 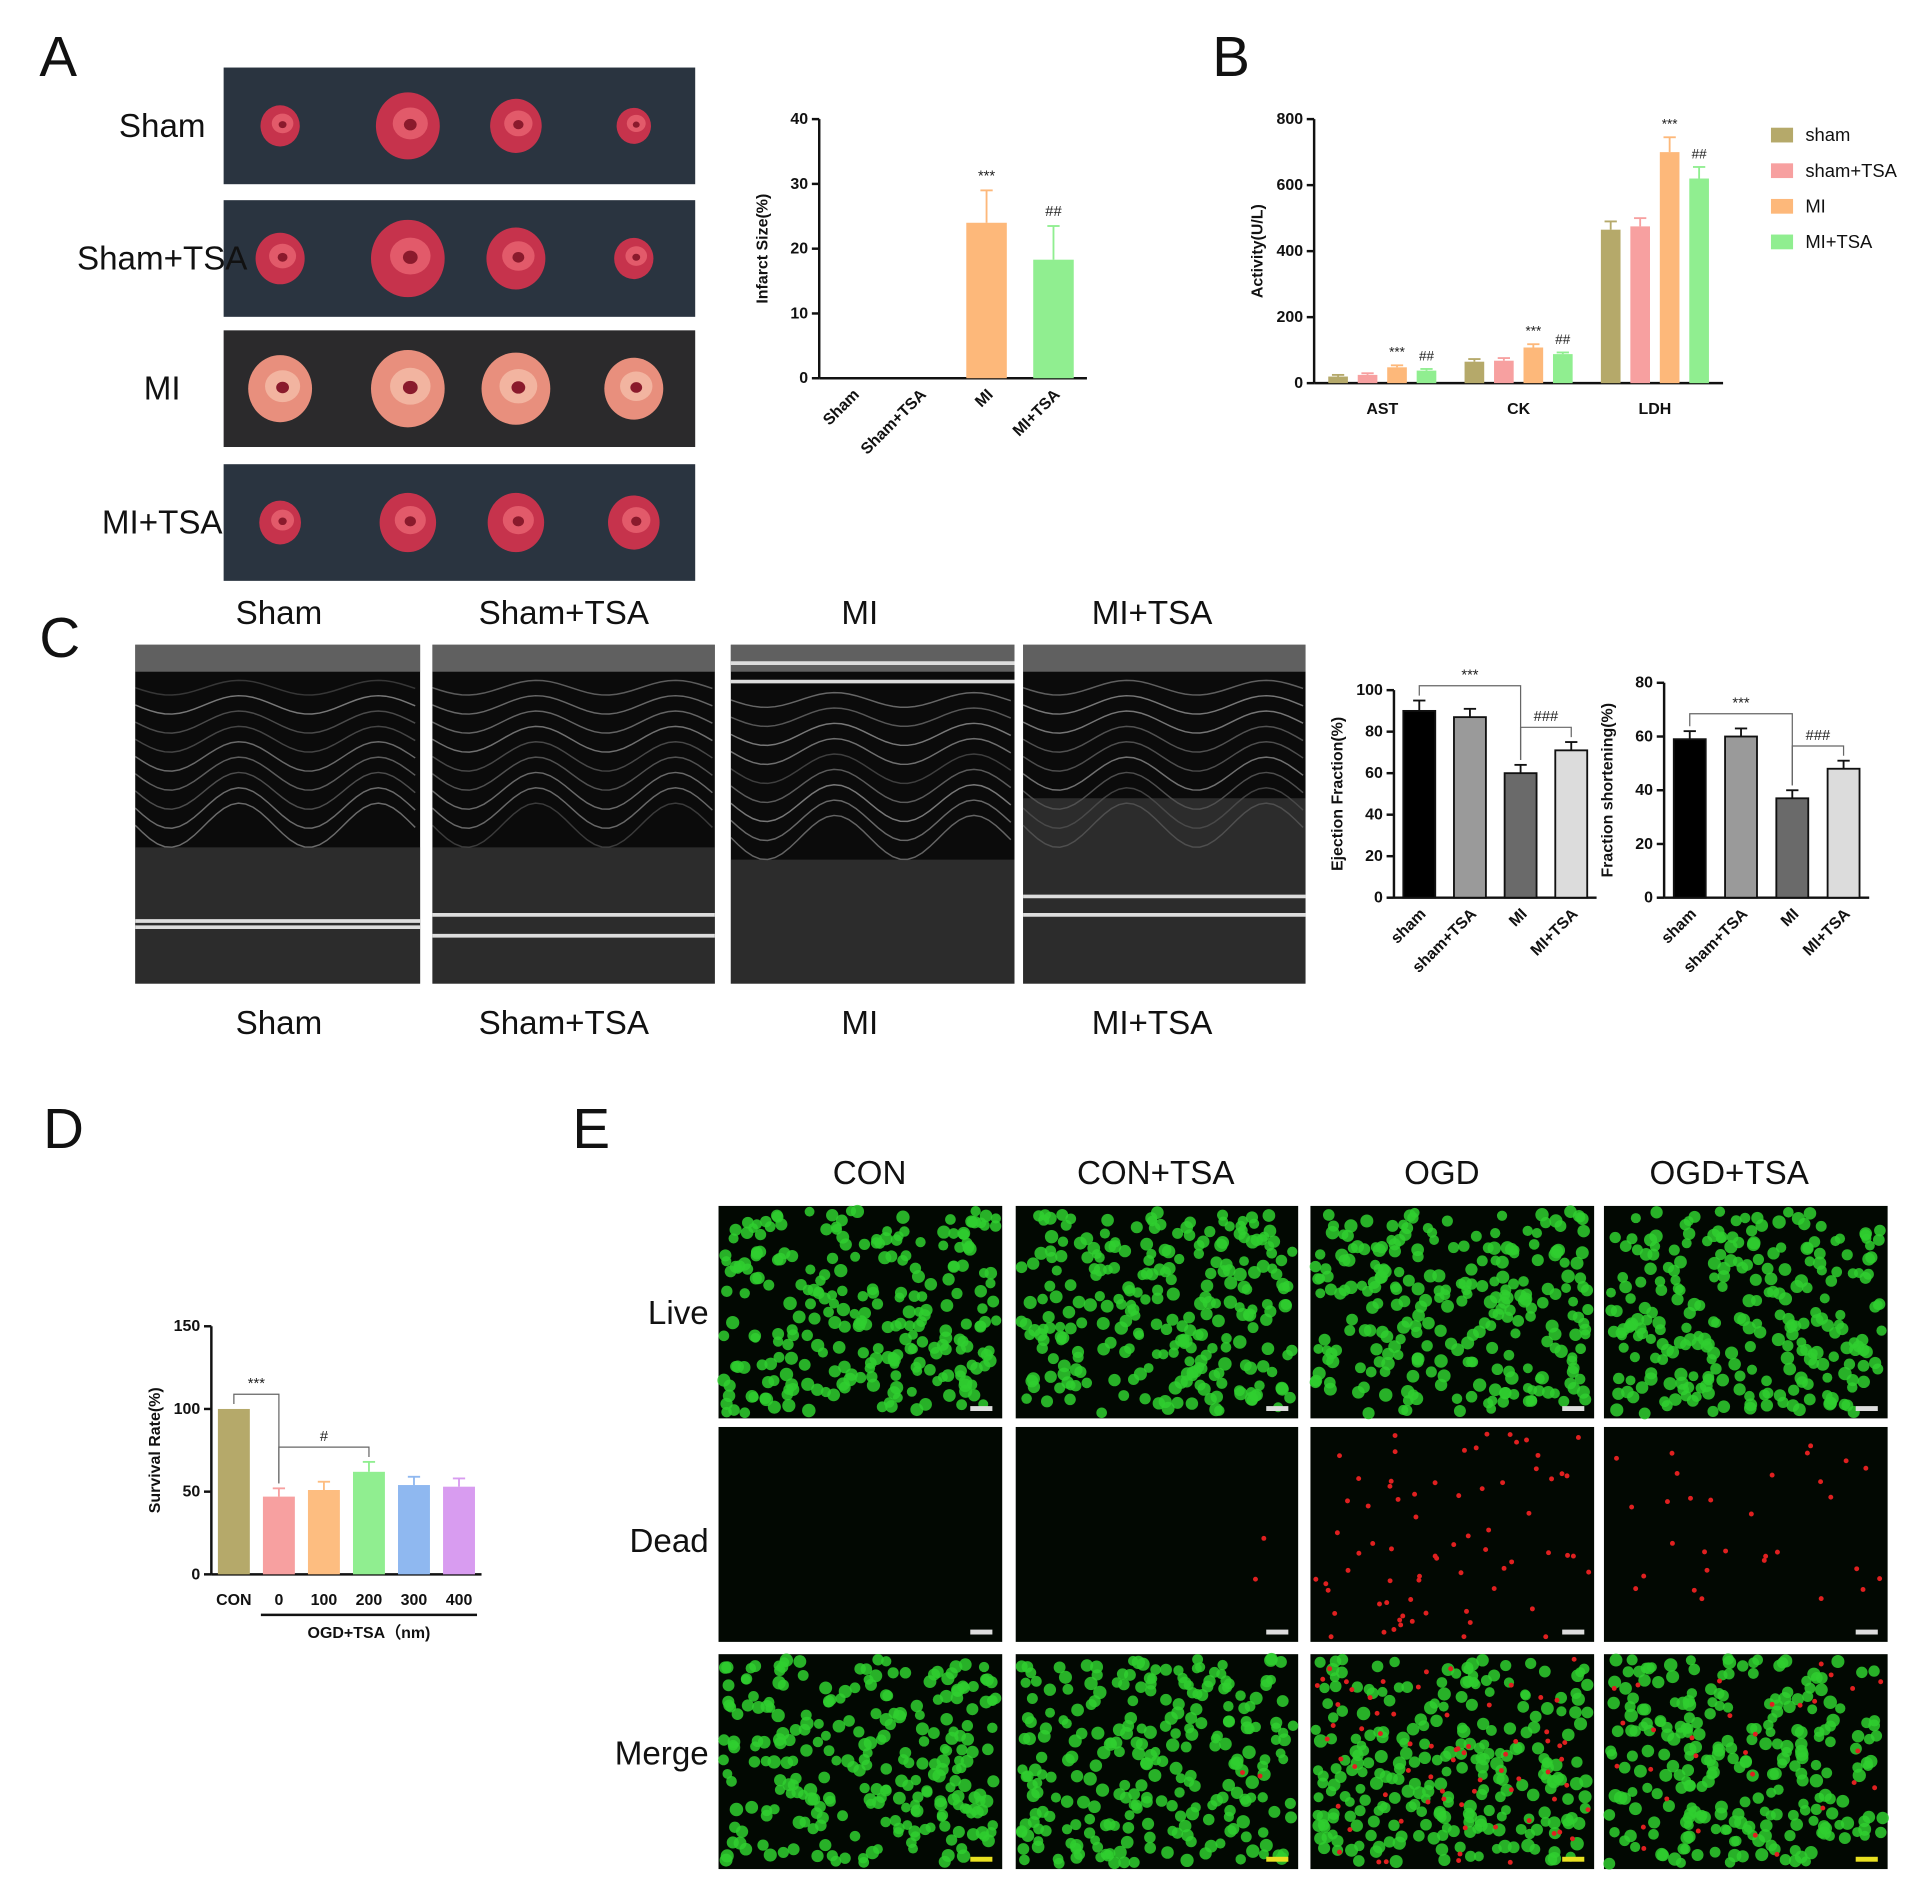 I want to click on row-label: Sham+TSA, so click(x=162, y=259).